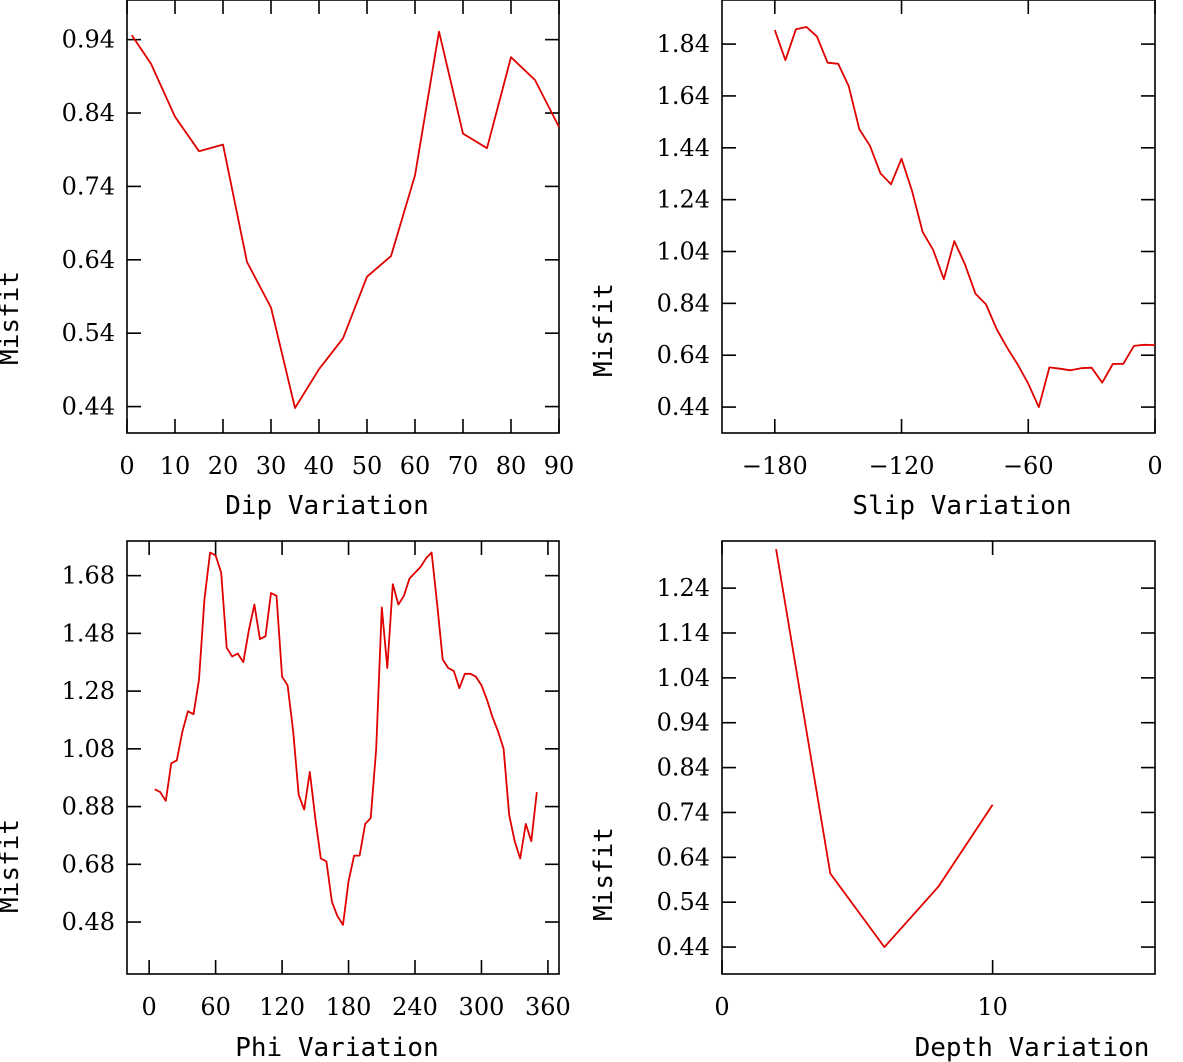 This screenshot has height=1062, width=1183. Describe the element at coordinates (88, 922) in the screenshot. I see `phi-ytick-label: 0.48` at that location.